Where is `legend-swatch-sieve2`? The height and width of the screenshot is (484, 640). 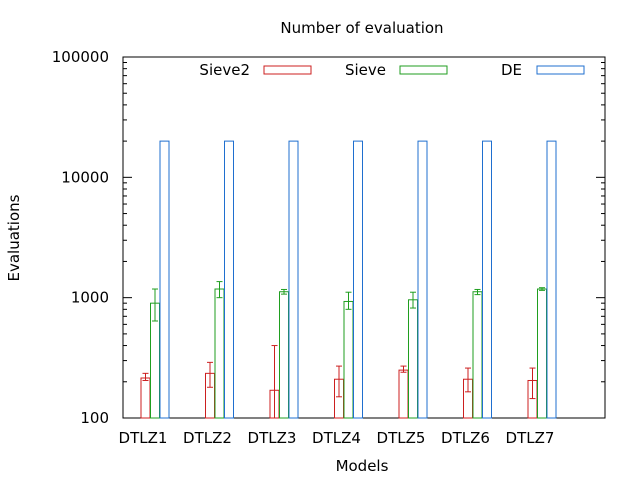
legend-swatch-sieve2 is located at coordinates (287, 70).